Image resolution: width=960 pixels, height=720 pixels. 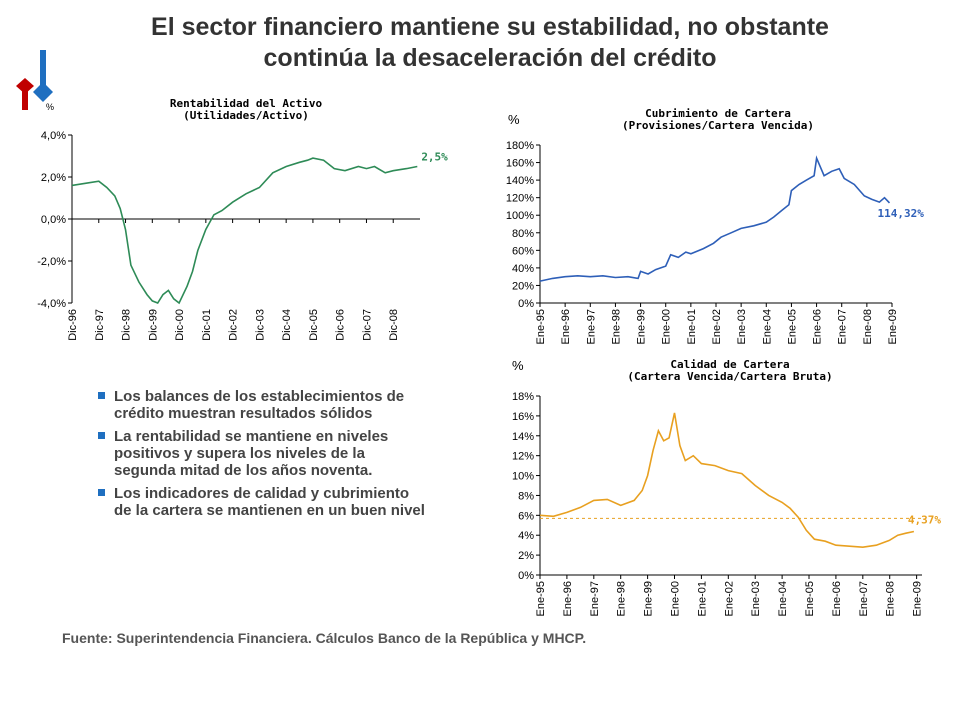 I want to click on end-value-label: 114,32%, so click(x=900, y=213).